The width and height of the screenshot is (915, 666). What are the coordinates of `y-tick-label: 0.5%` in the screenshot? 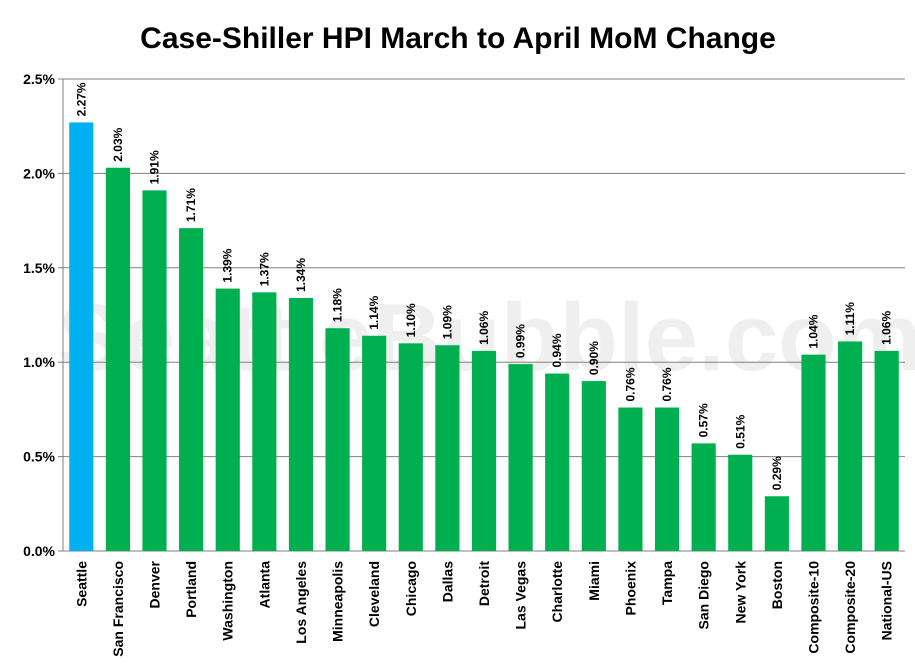 It's located at (39, 457).